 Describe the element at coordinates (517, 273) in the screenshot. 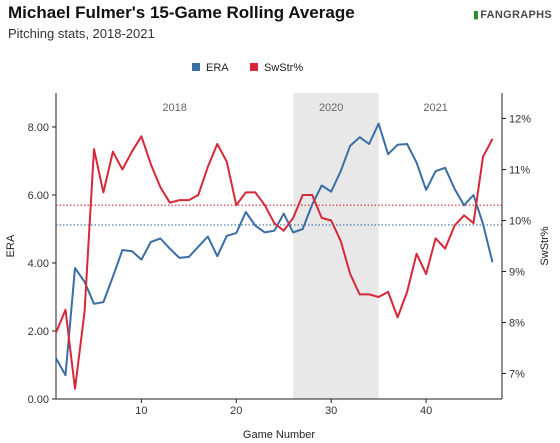

I see `y2-tick-label: 9%` at that location.